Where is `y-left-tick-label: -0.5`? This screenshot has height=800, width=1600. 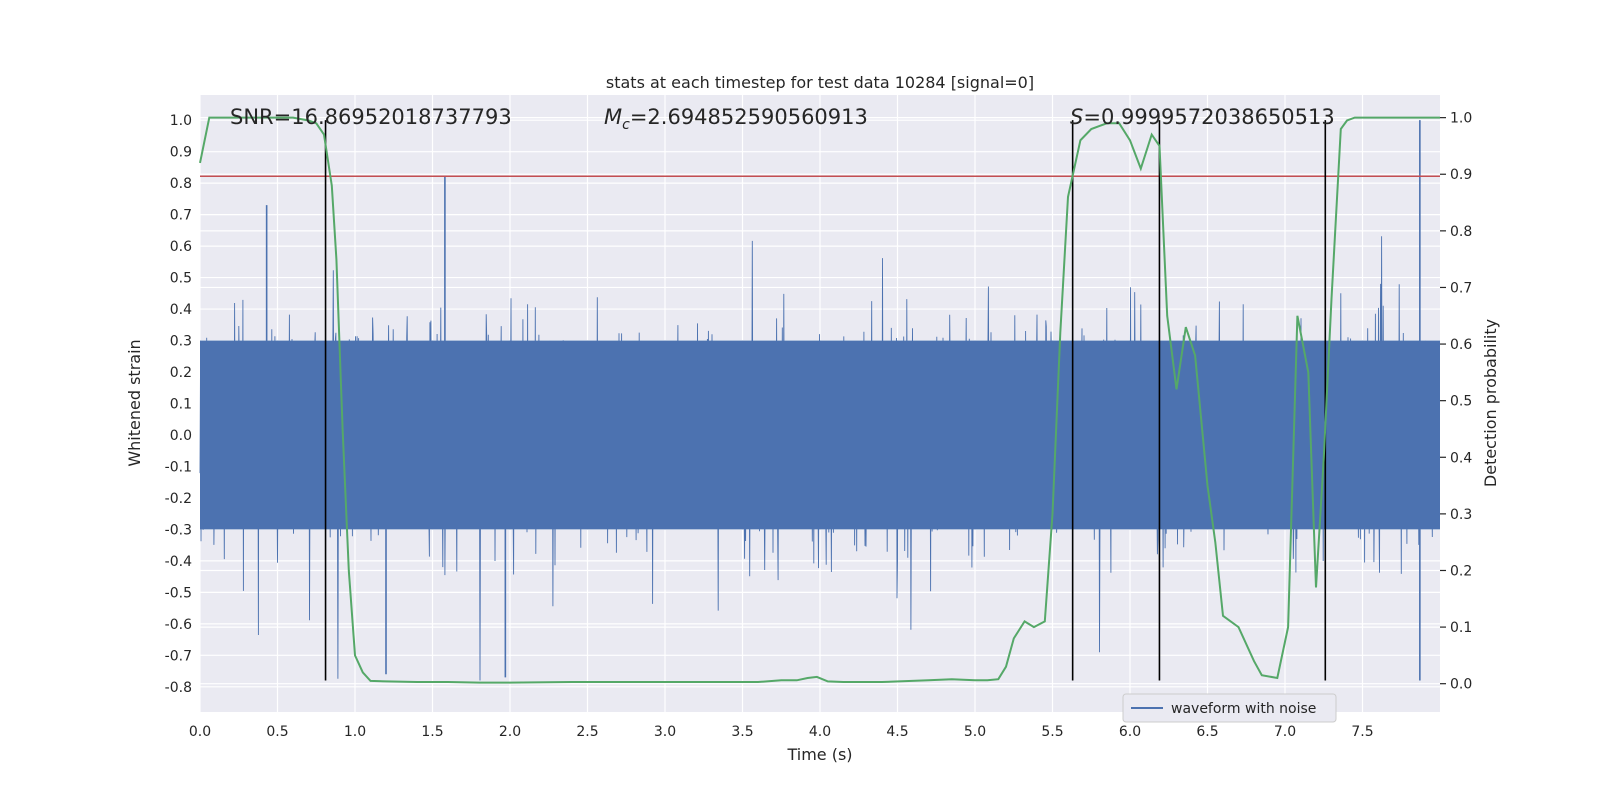 y-left-tick-label: -0.5 is located at coordinates (178, 593).